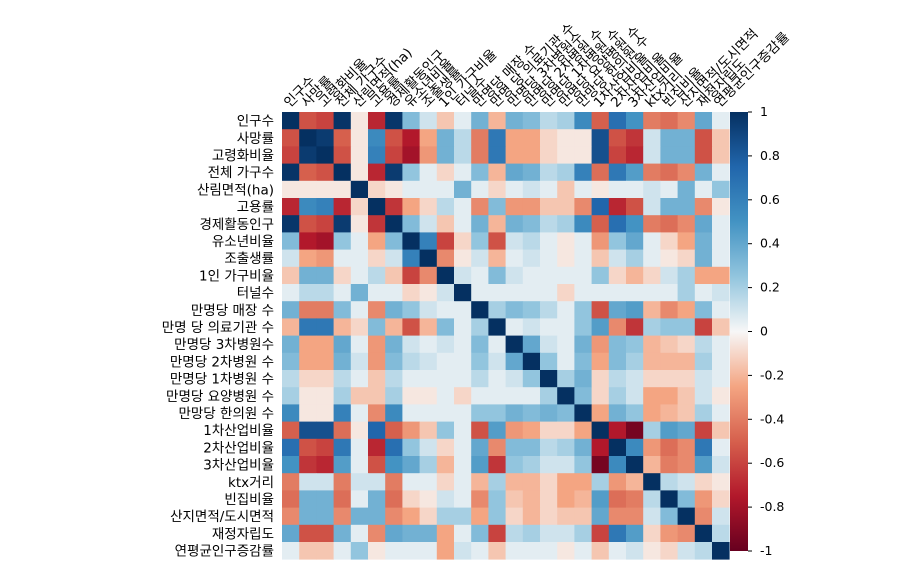 Image resolution: width=920 pixels, height=568 pixels. I want to click on row-label: 재정자립도, so click(243, 534).